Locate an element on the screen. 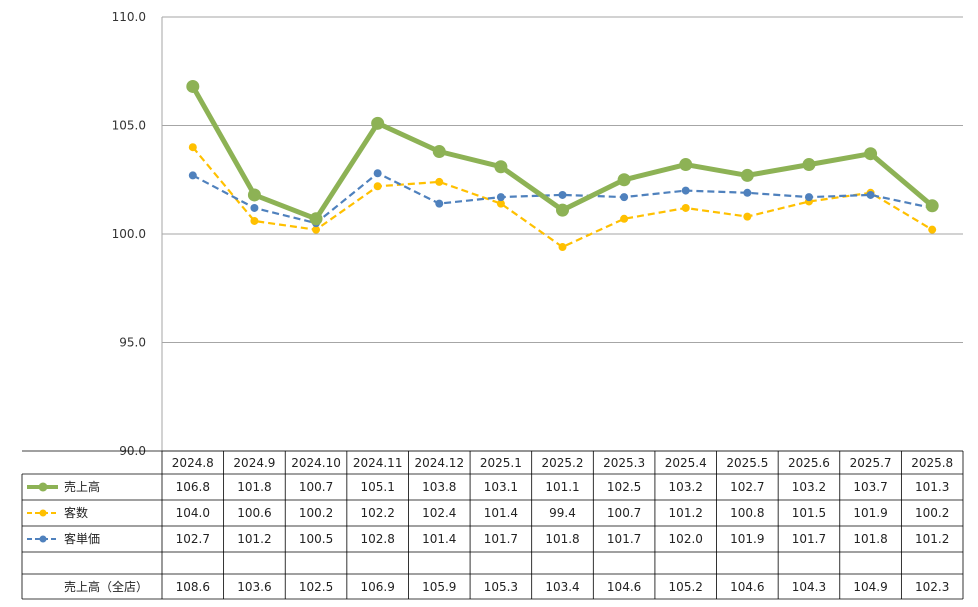 The height and width of the screenshot is (607, 978). x-tick-label: 2025.6 is located at coordinates (809, 463).